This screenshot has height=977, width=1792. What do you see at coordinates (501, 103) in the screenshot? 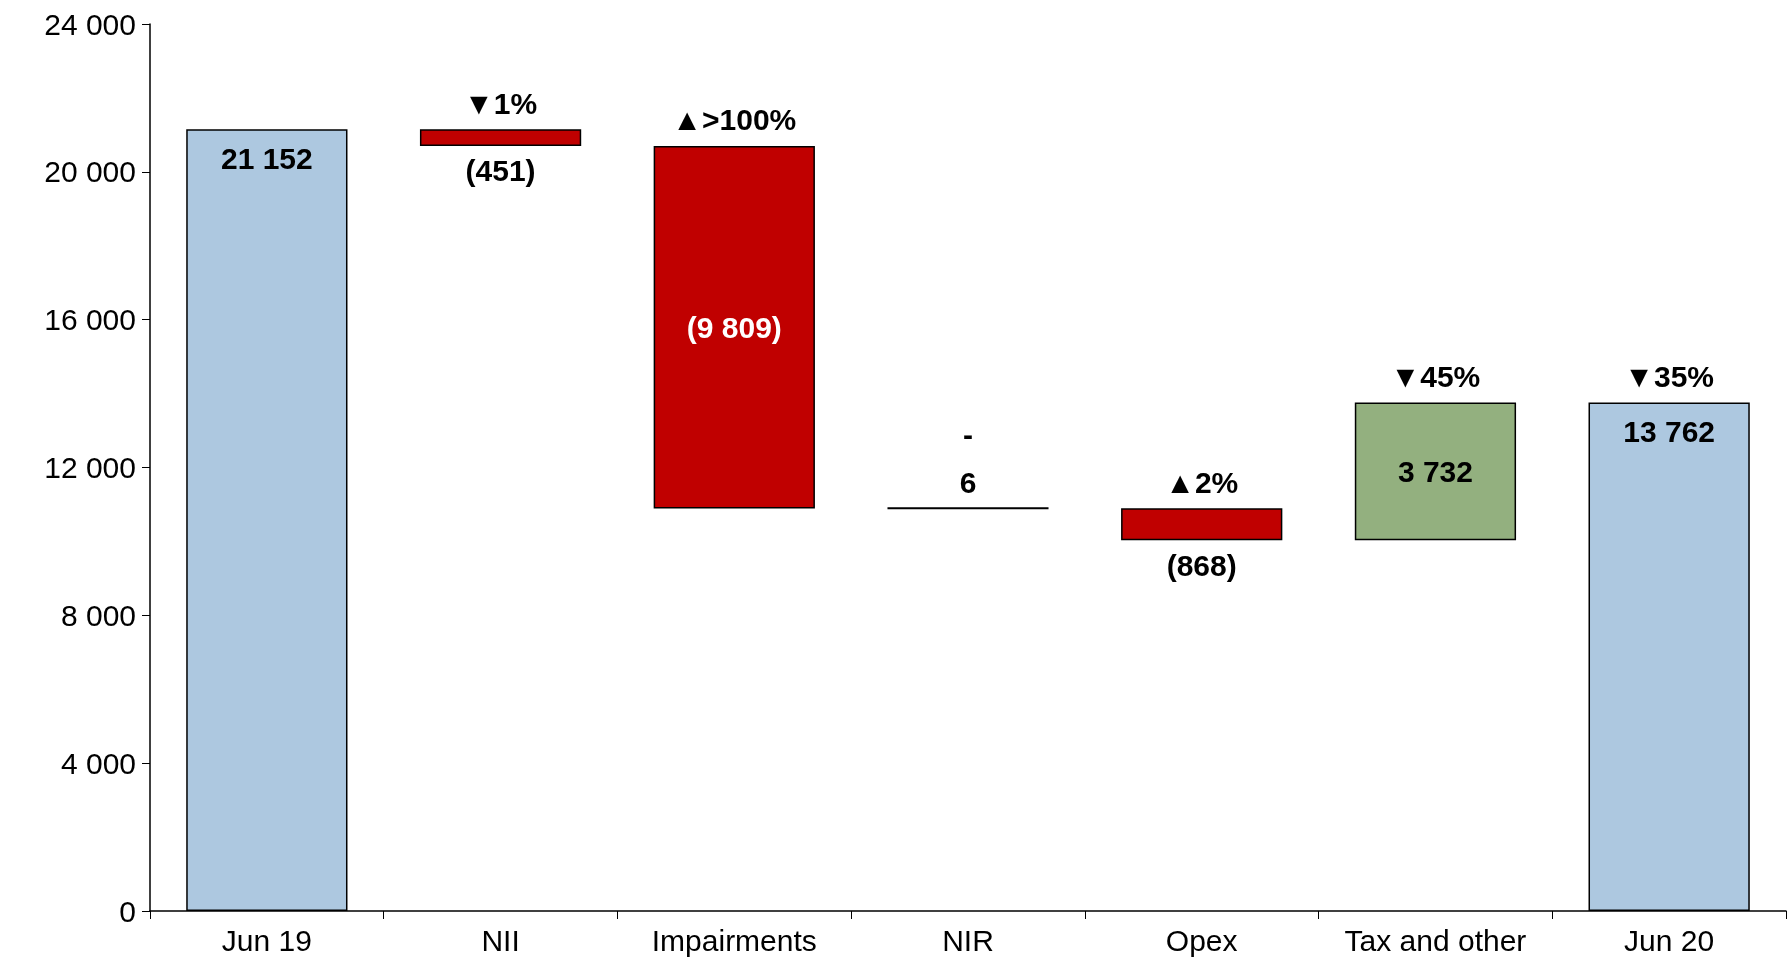
I see `annotation: ▼1%` at bounding box center [501, 103].